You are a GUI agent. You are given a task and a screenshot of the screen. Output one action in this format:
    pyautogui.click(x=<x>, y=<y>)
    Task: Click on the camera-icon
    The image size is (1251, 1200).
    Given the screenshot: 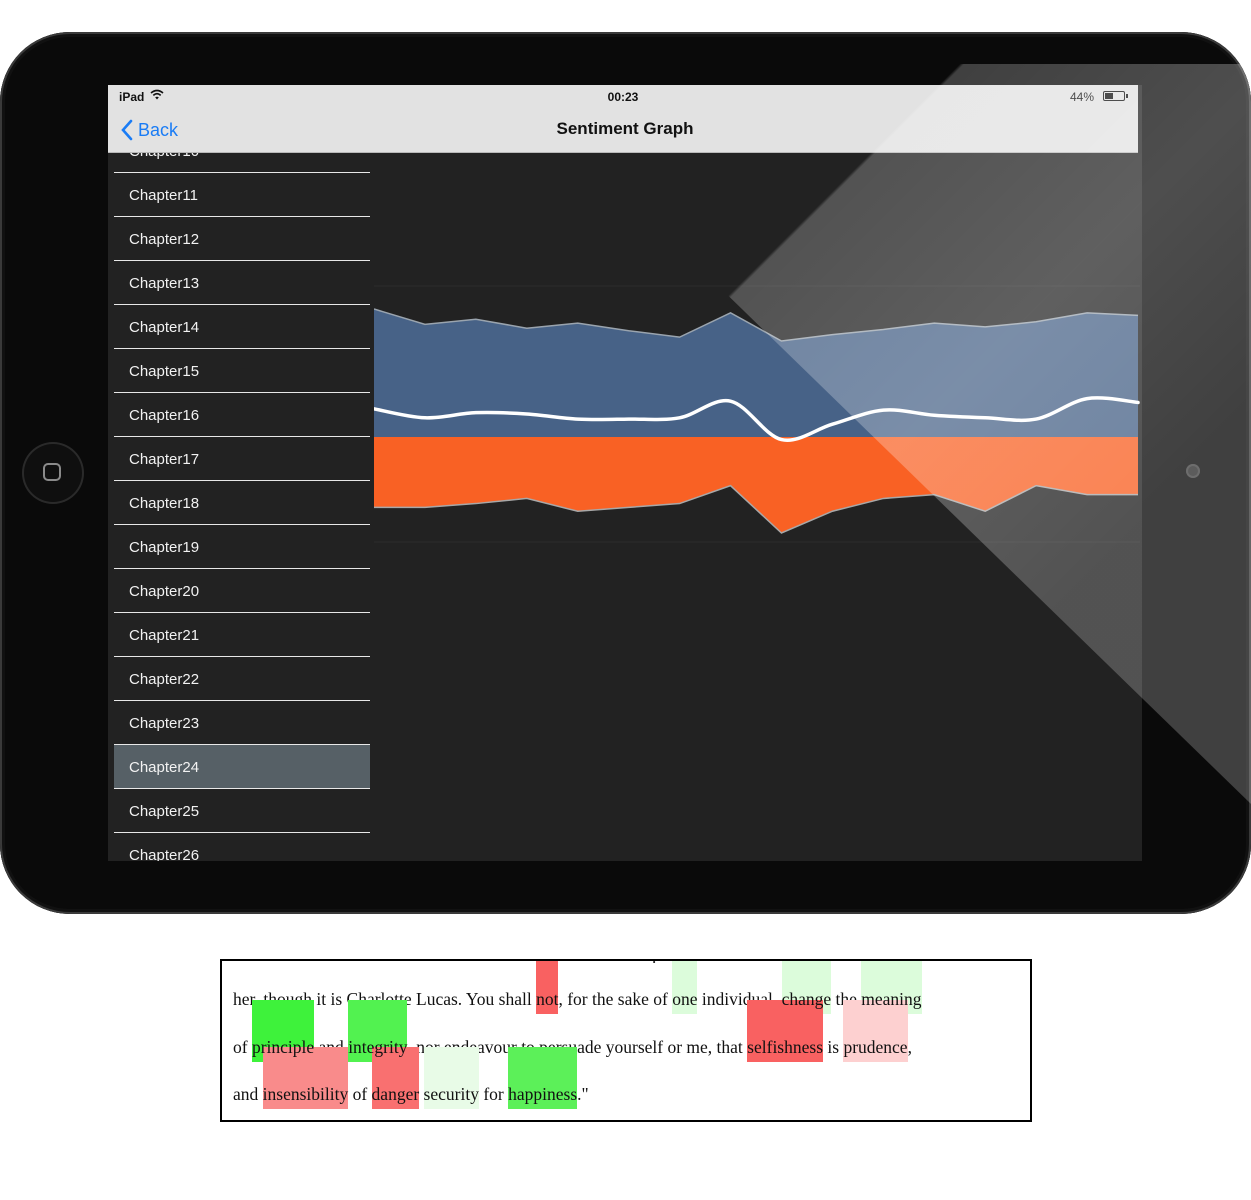 What is the action you would take?
    pyautogui.click(x=1193, y=471)
    